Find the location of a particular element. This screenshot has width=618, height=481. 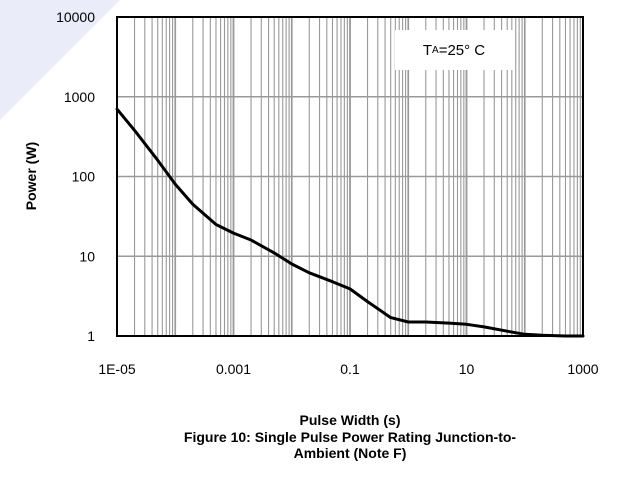

figure-caption-line2: Ambient (Note F) is located at coordinates (350, 453).